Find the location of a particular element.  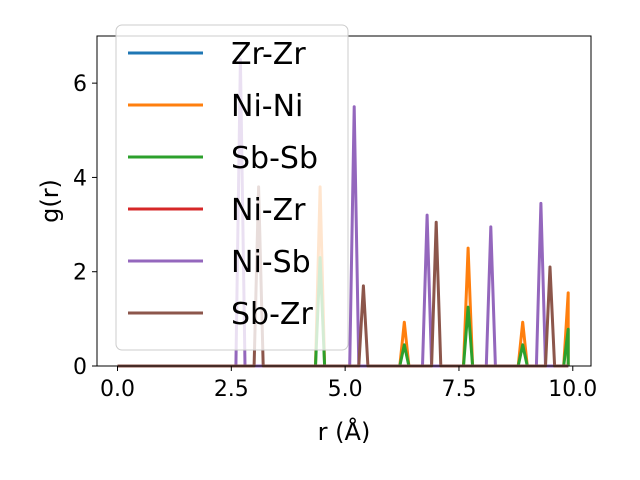

x-tick-label: 5.0 is located at coordinates (345, 389).